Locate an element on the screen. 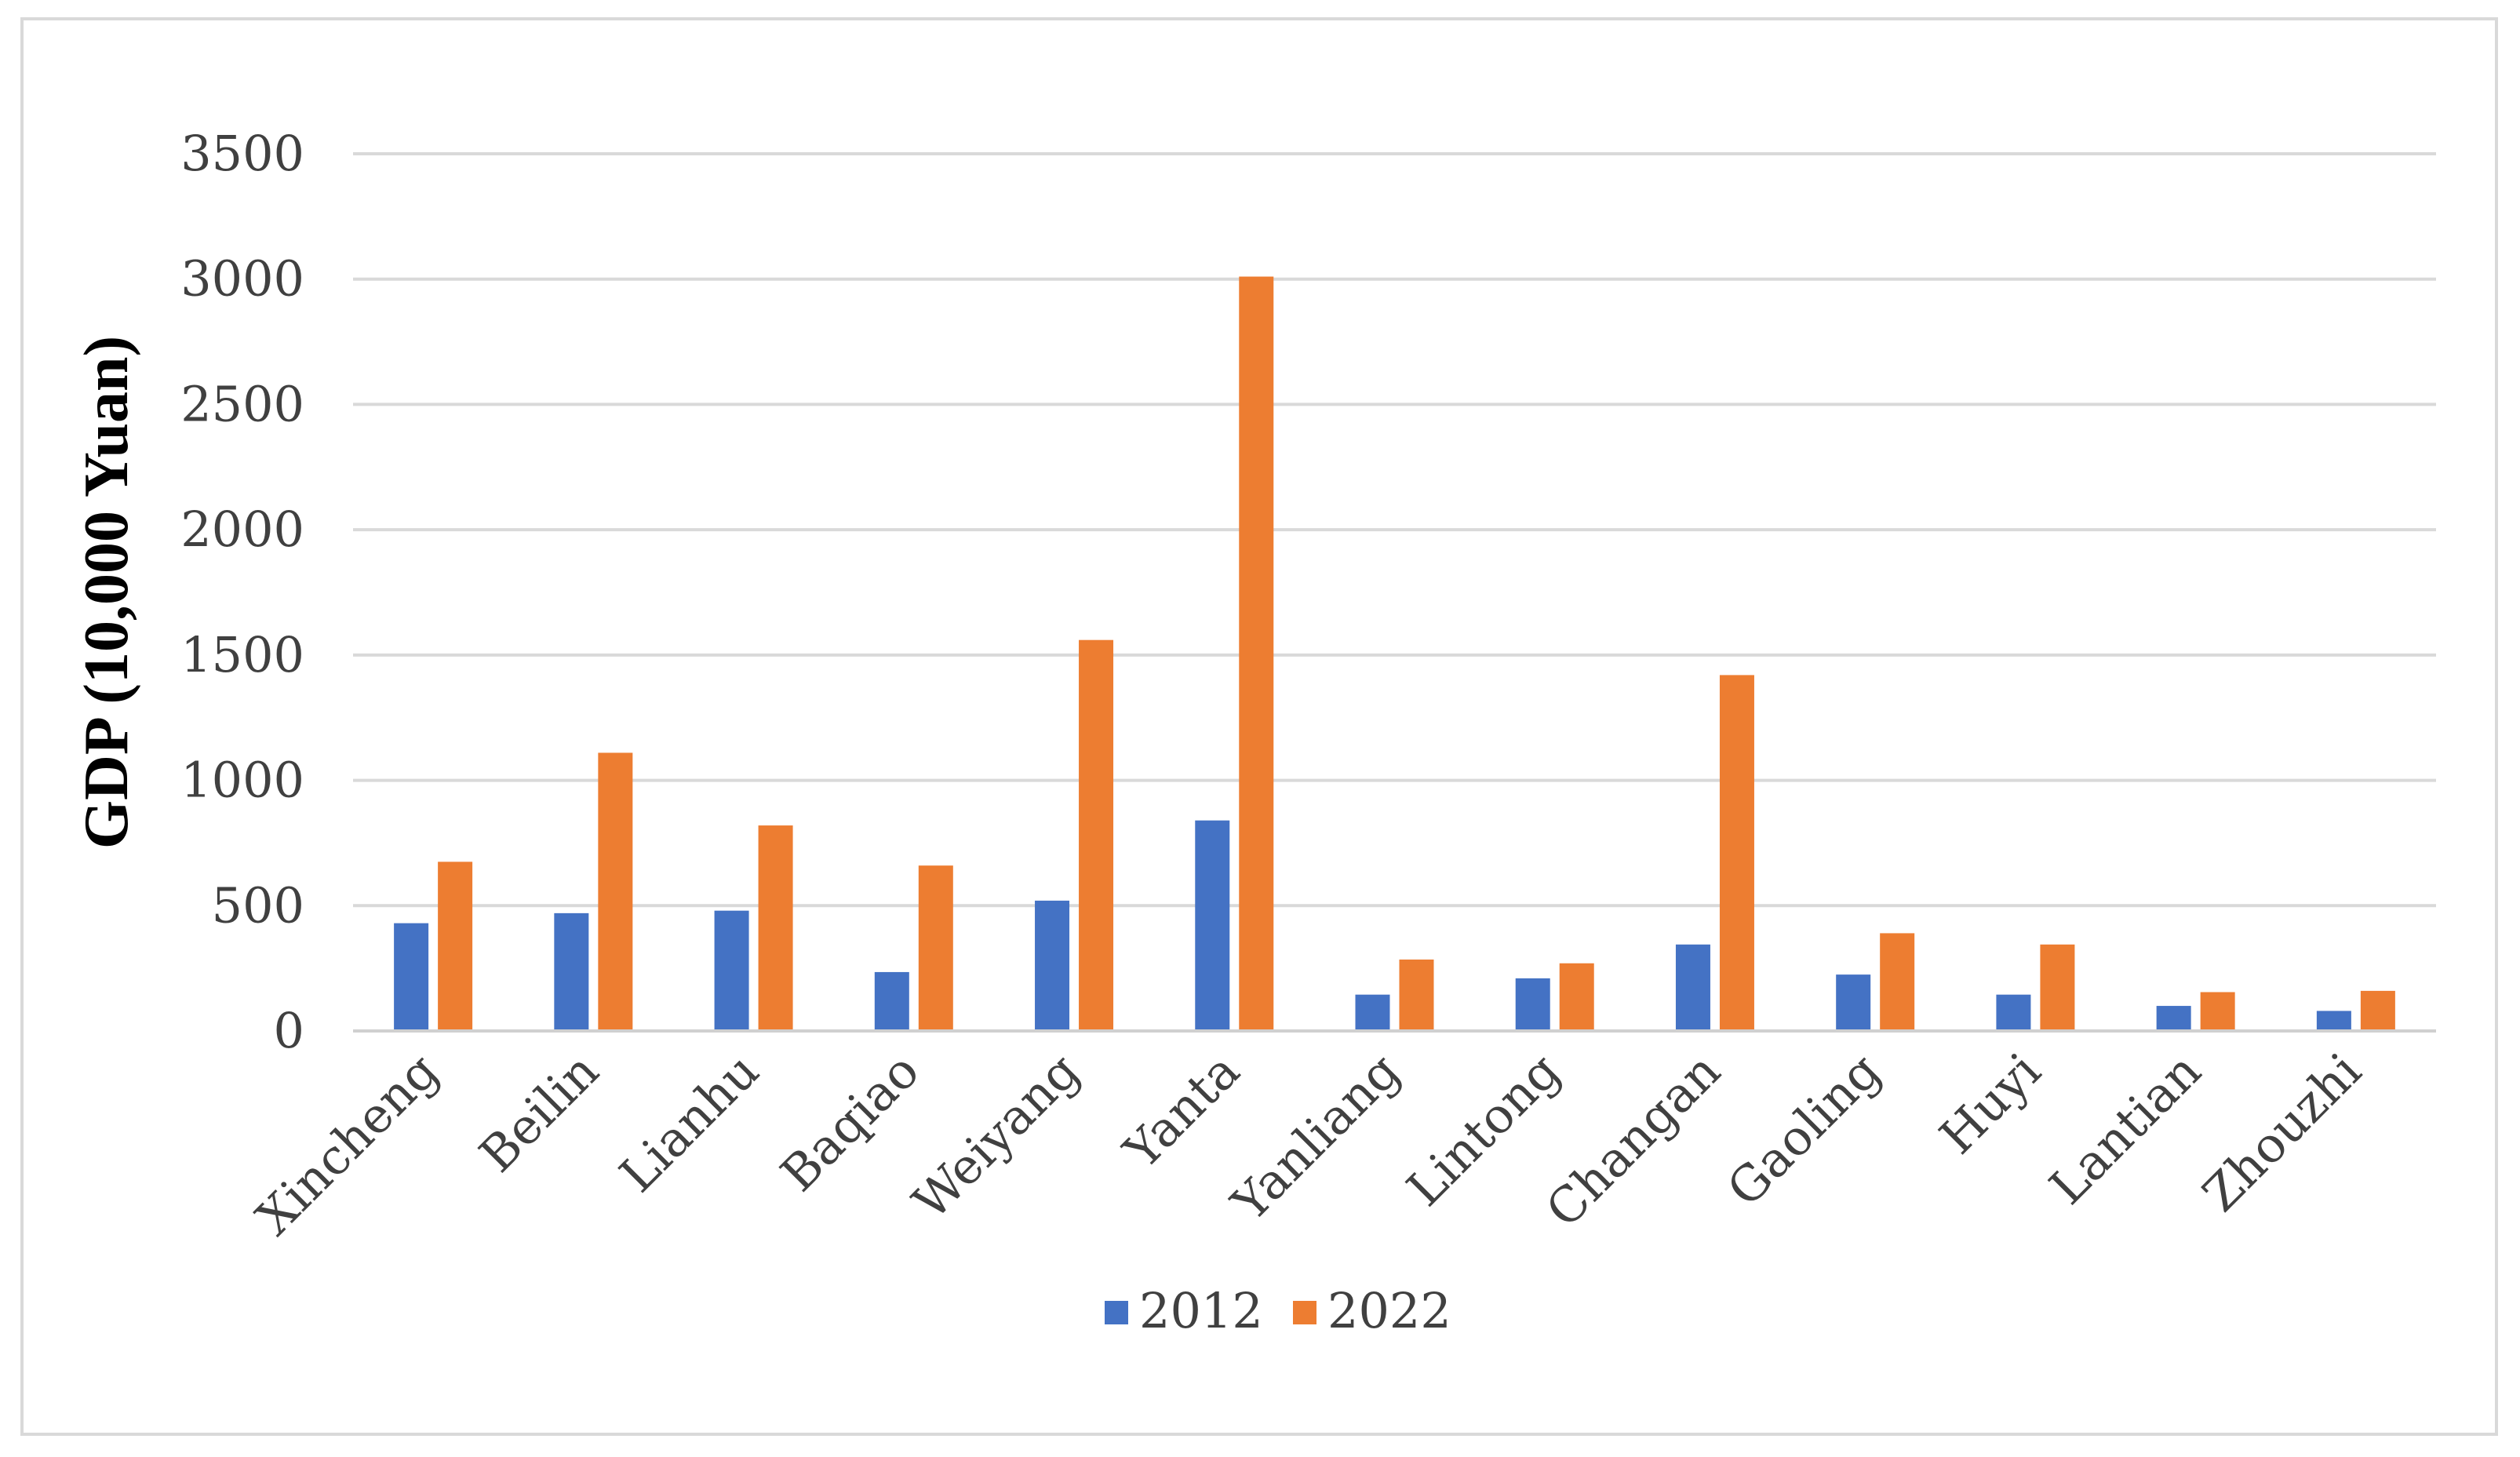 This screenshot has height=1457, width=2520. x-category-label: Zhouzhi is located at coordinates (2281, 1132).